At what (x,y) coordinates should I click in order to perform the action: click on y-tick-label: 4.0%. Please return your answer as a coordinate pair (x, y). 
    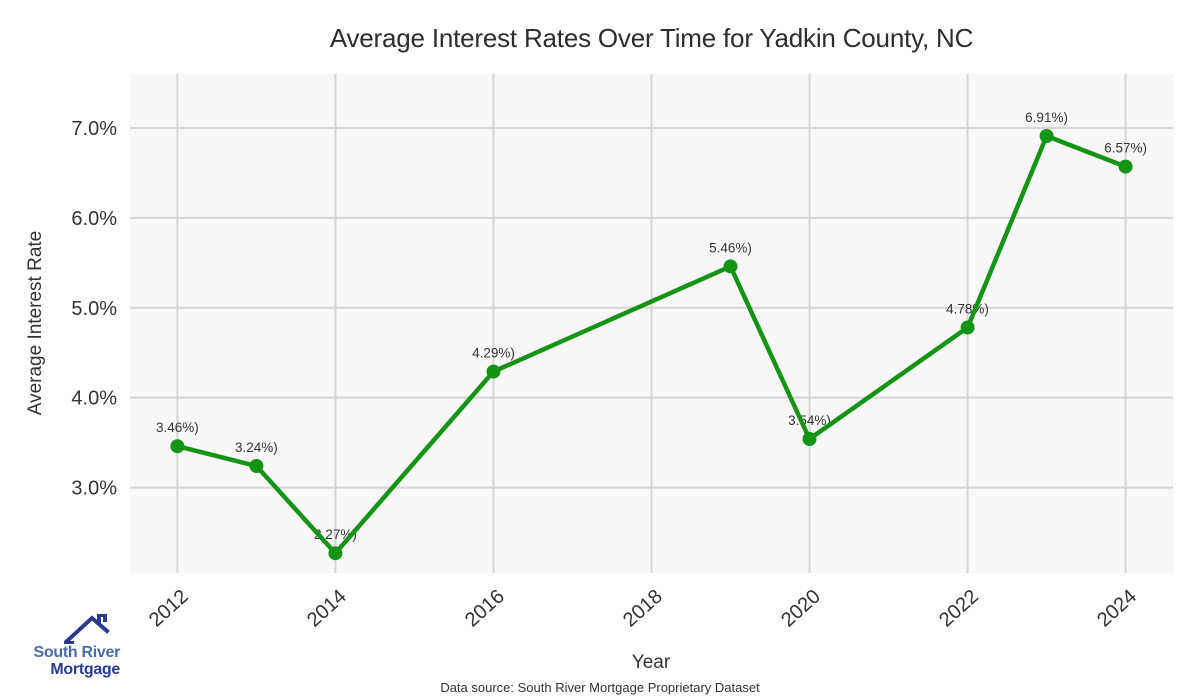
    Looking at the image, I should click on (94, 399).